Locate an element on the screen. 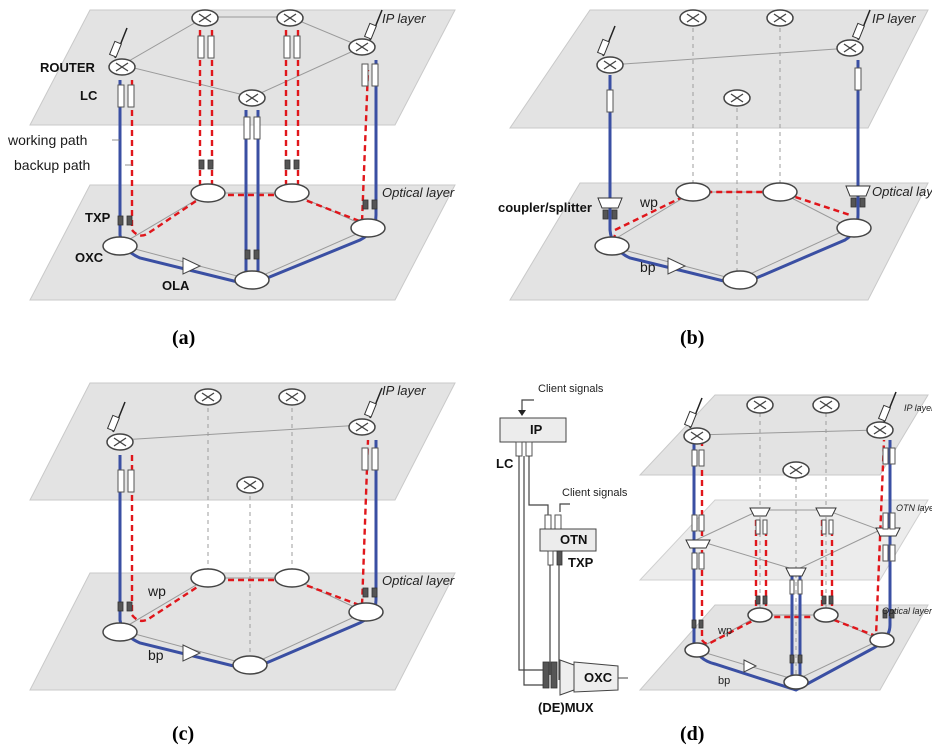 Image resolution: width=932 pixels, height=755 pixels. caption-d: (d) is located at coordinates (692, 734).